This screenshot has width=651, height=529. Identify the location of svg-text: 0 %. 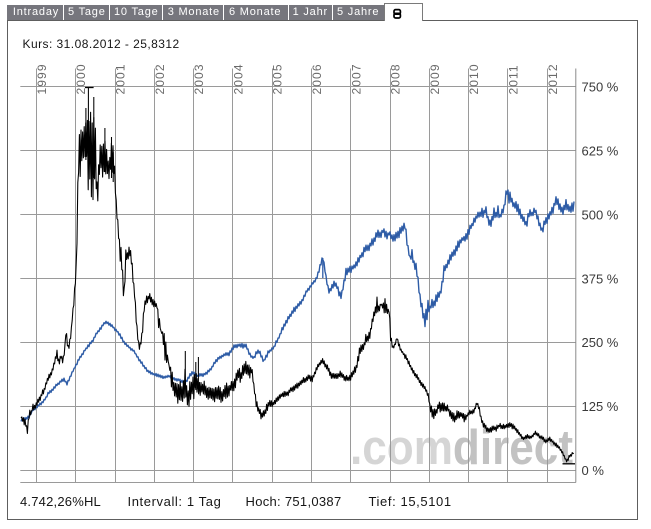
(593, 470).